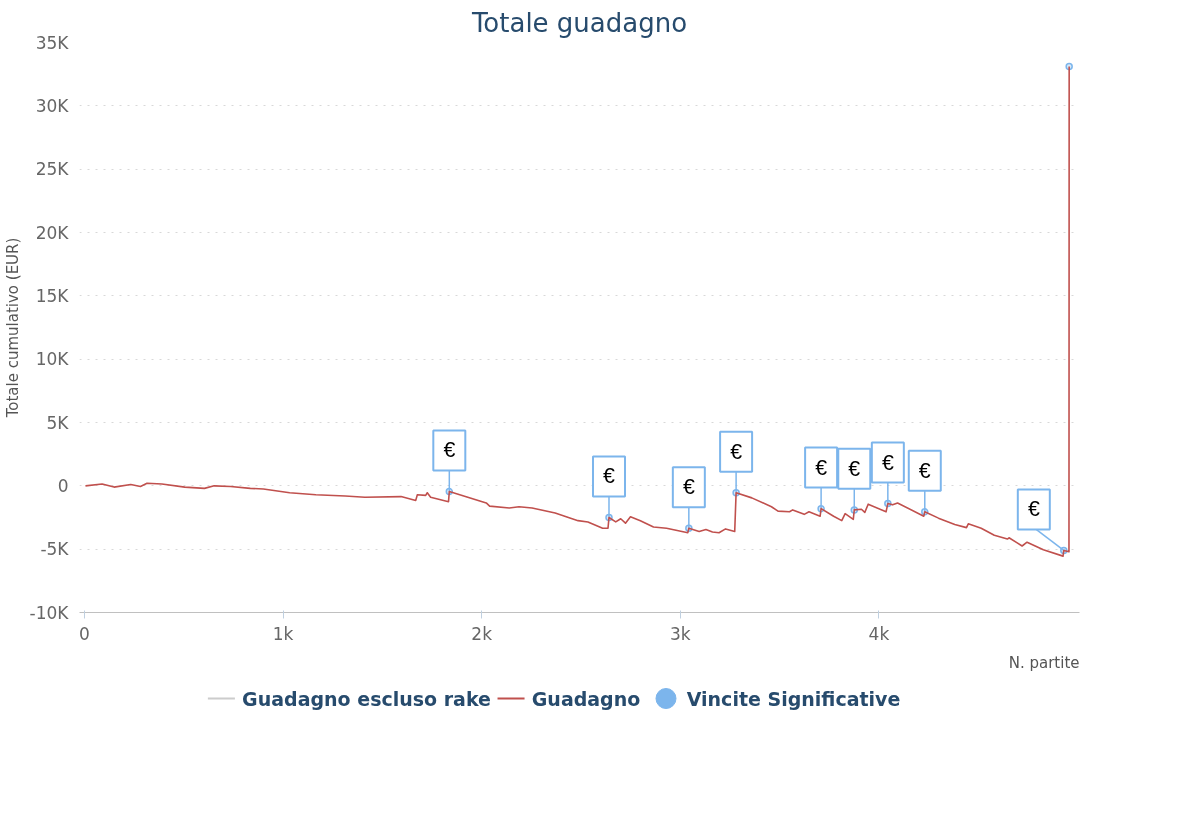  I want to click on y-tick-label: -10K, so click(49, 612).